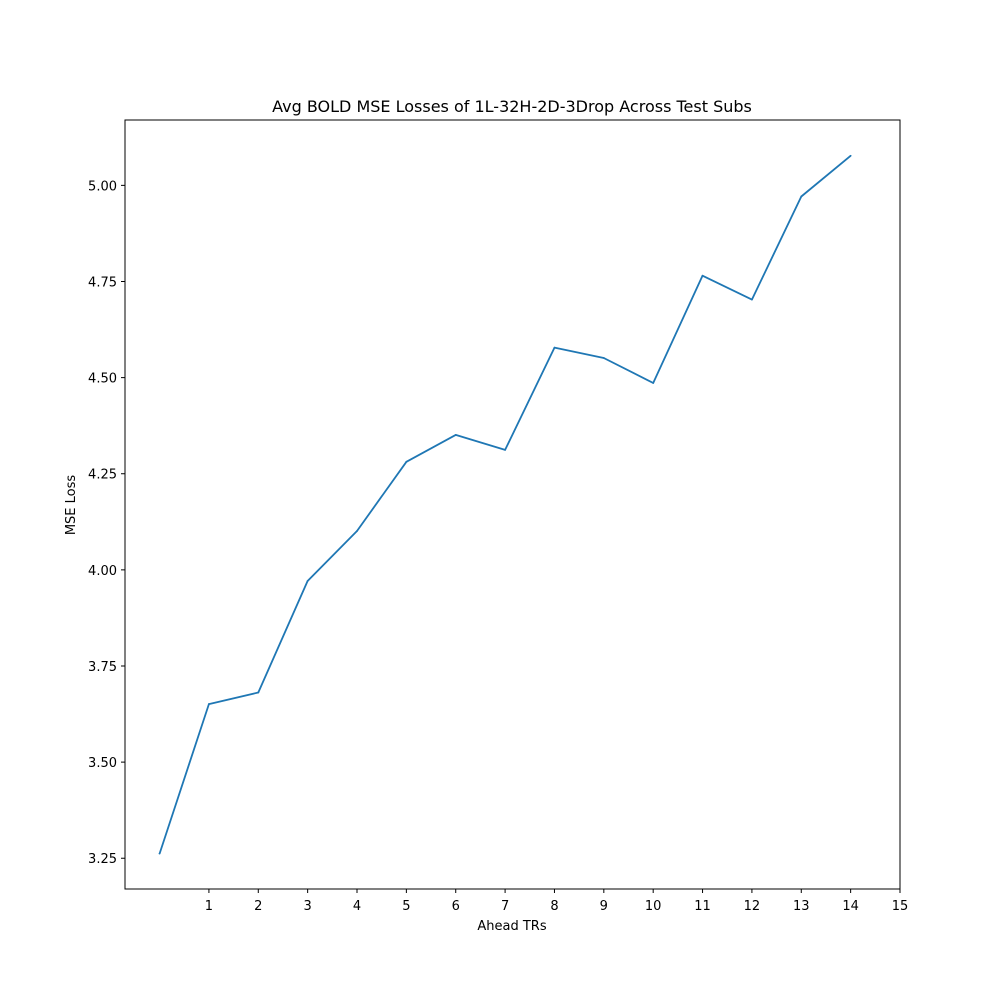 Image resolution: width=1000 pixels, height=1000 pixels. What do you see at coordinates (102, 379) in the screenshot?
I see `y-tick-label: 4.50` at bounding box center [102, 379].